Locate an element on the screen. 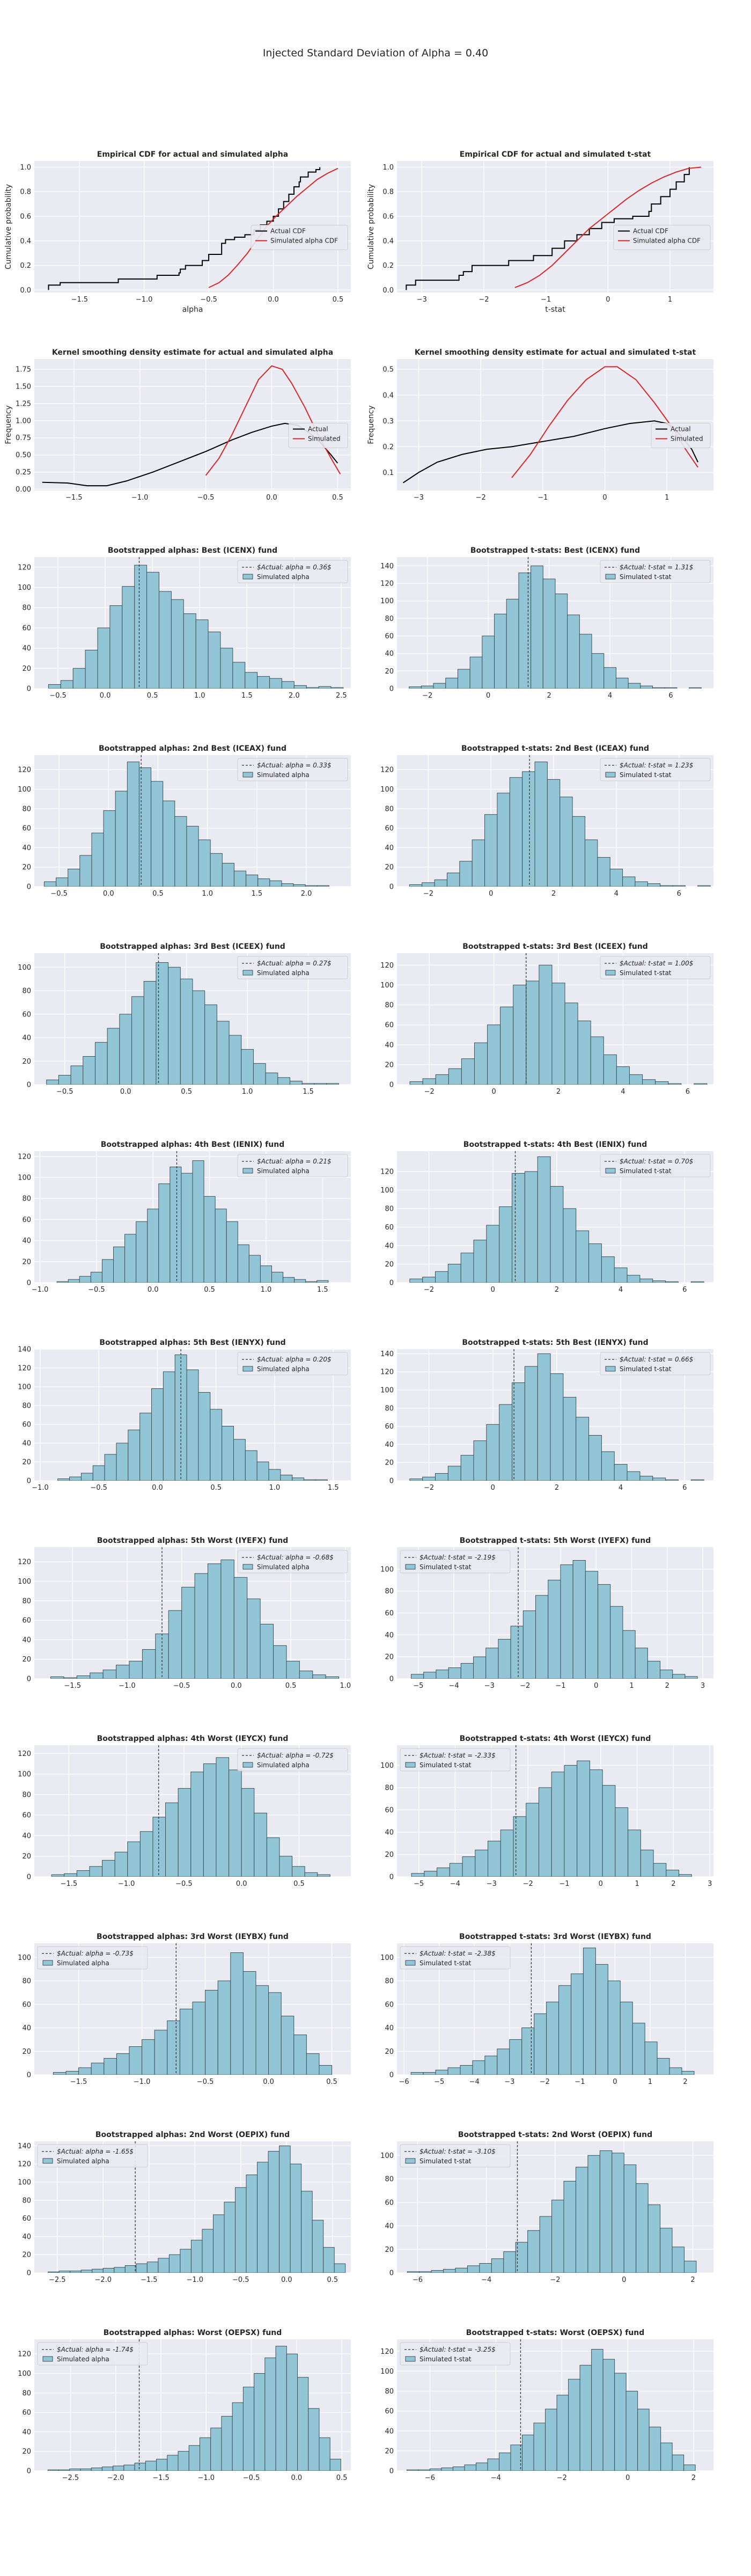 This screenshot has height=2576, width=751. legend-label: Simulated t-stat is located at coordinates (445, 1765).